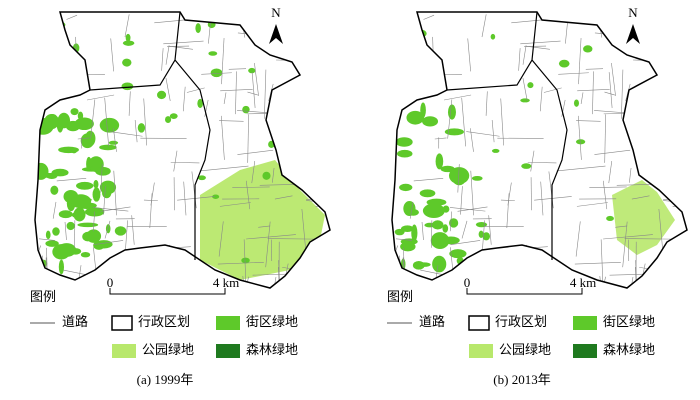 This screenshot has width=700, height=400. Describe the element at coordinates (521, 321) in the screenshot. I see `legend-item: 行政区划` at that location.